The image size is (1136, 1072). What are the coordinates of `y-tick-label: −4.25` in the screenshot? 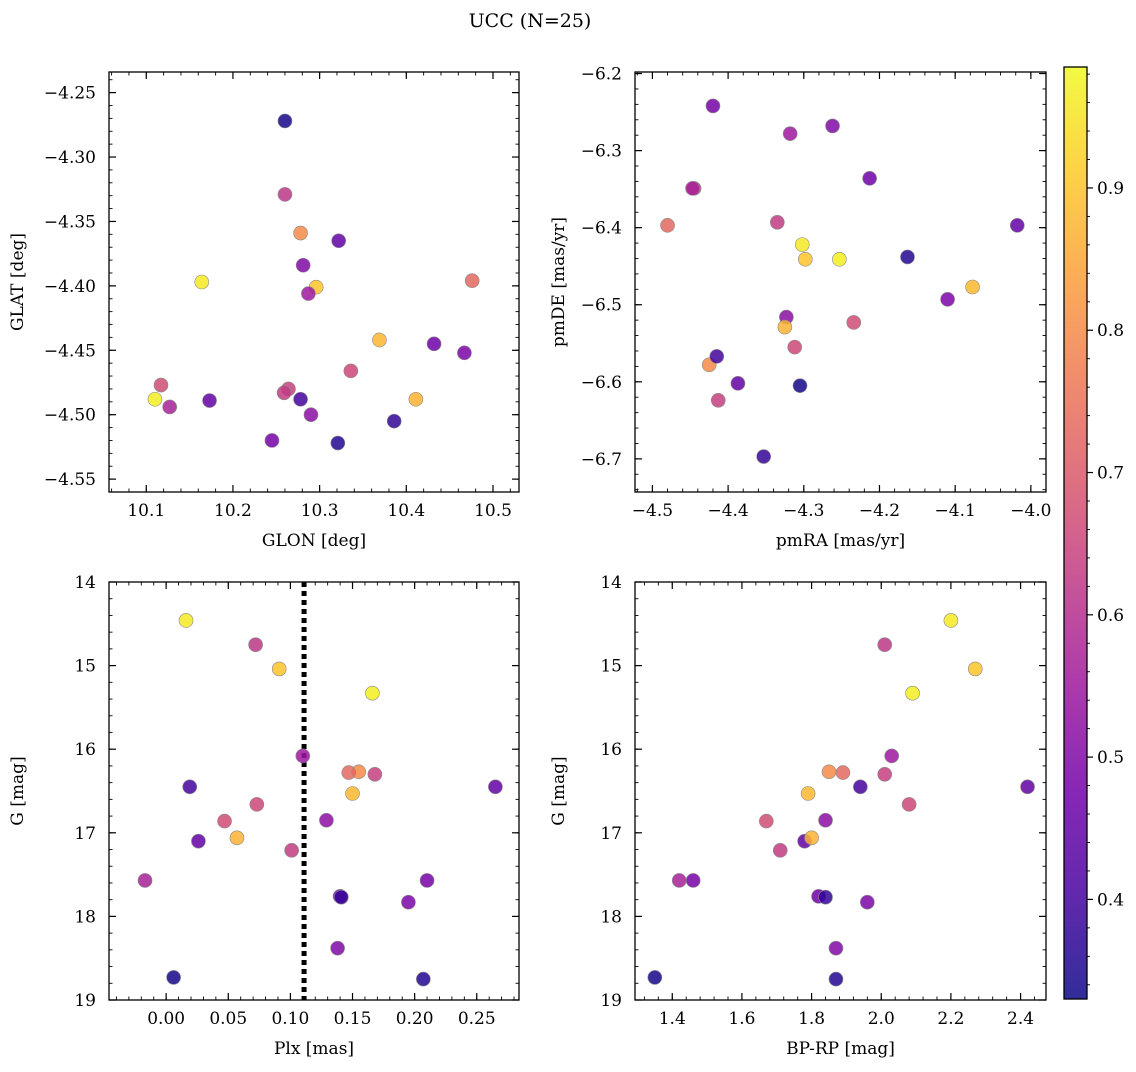 It's located at (70, 94).